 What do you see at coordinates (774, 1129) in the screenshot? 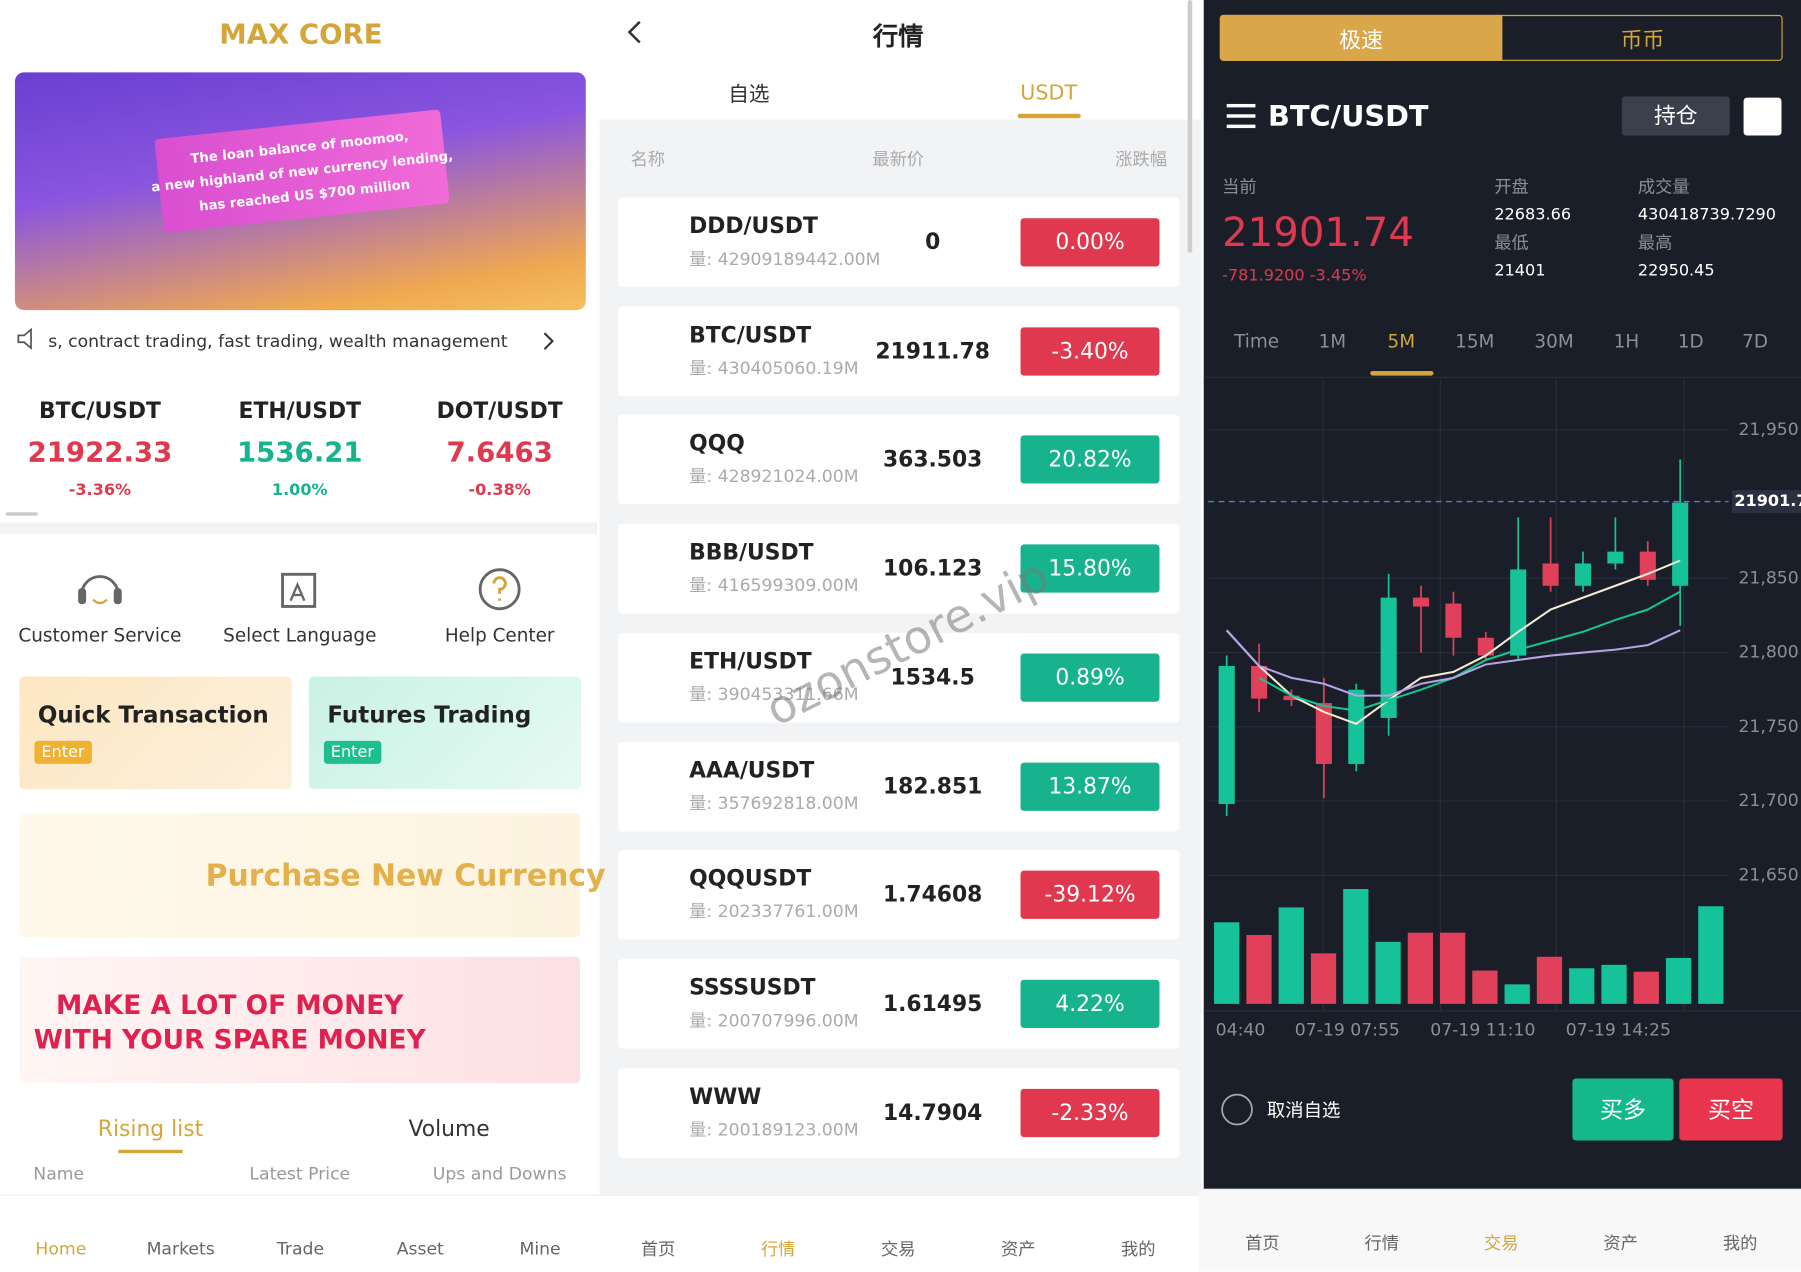
I see `pair-volume: 量: 200189123.00M` at bounding box center [774, 1129].